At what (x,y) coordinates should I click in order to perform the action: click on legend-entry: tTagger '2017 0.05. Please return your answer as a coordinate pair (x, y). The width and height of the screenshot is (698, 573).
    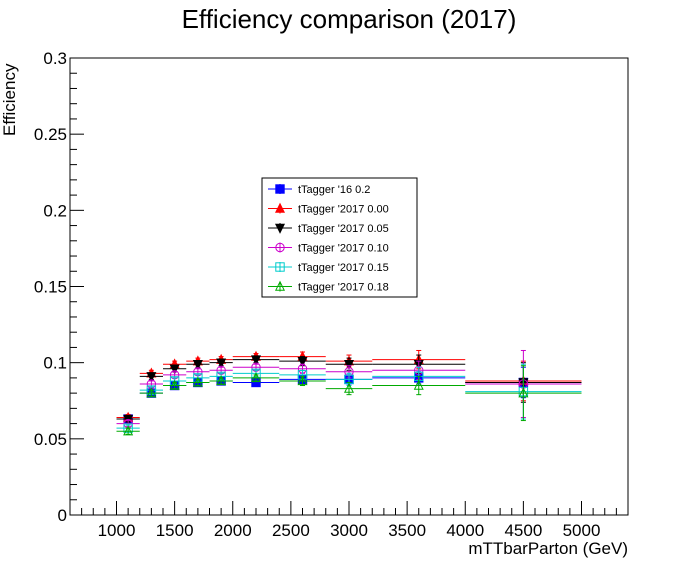
    Looking at the image, I should click on (328, 229).